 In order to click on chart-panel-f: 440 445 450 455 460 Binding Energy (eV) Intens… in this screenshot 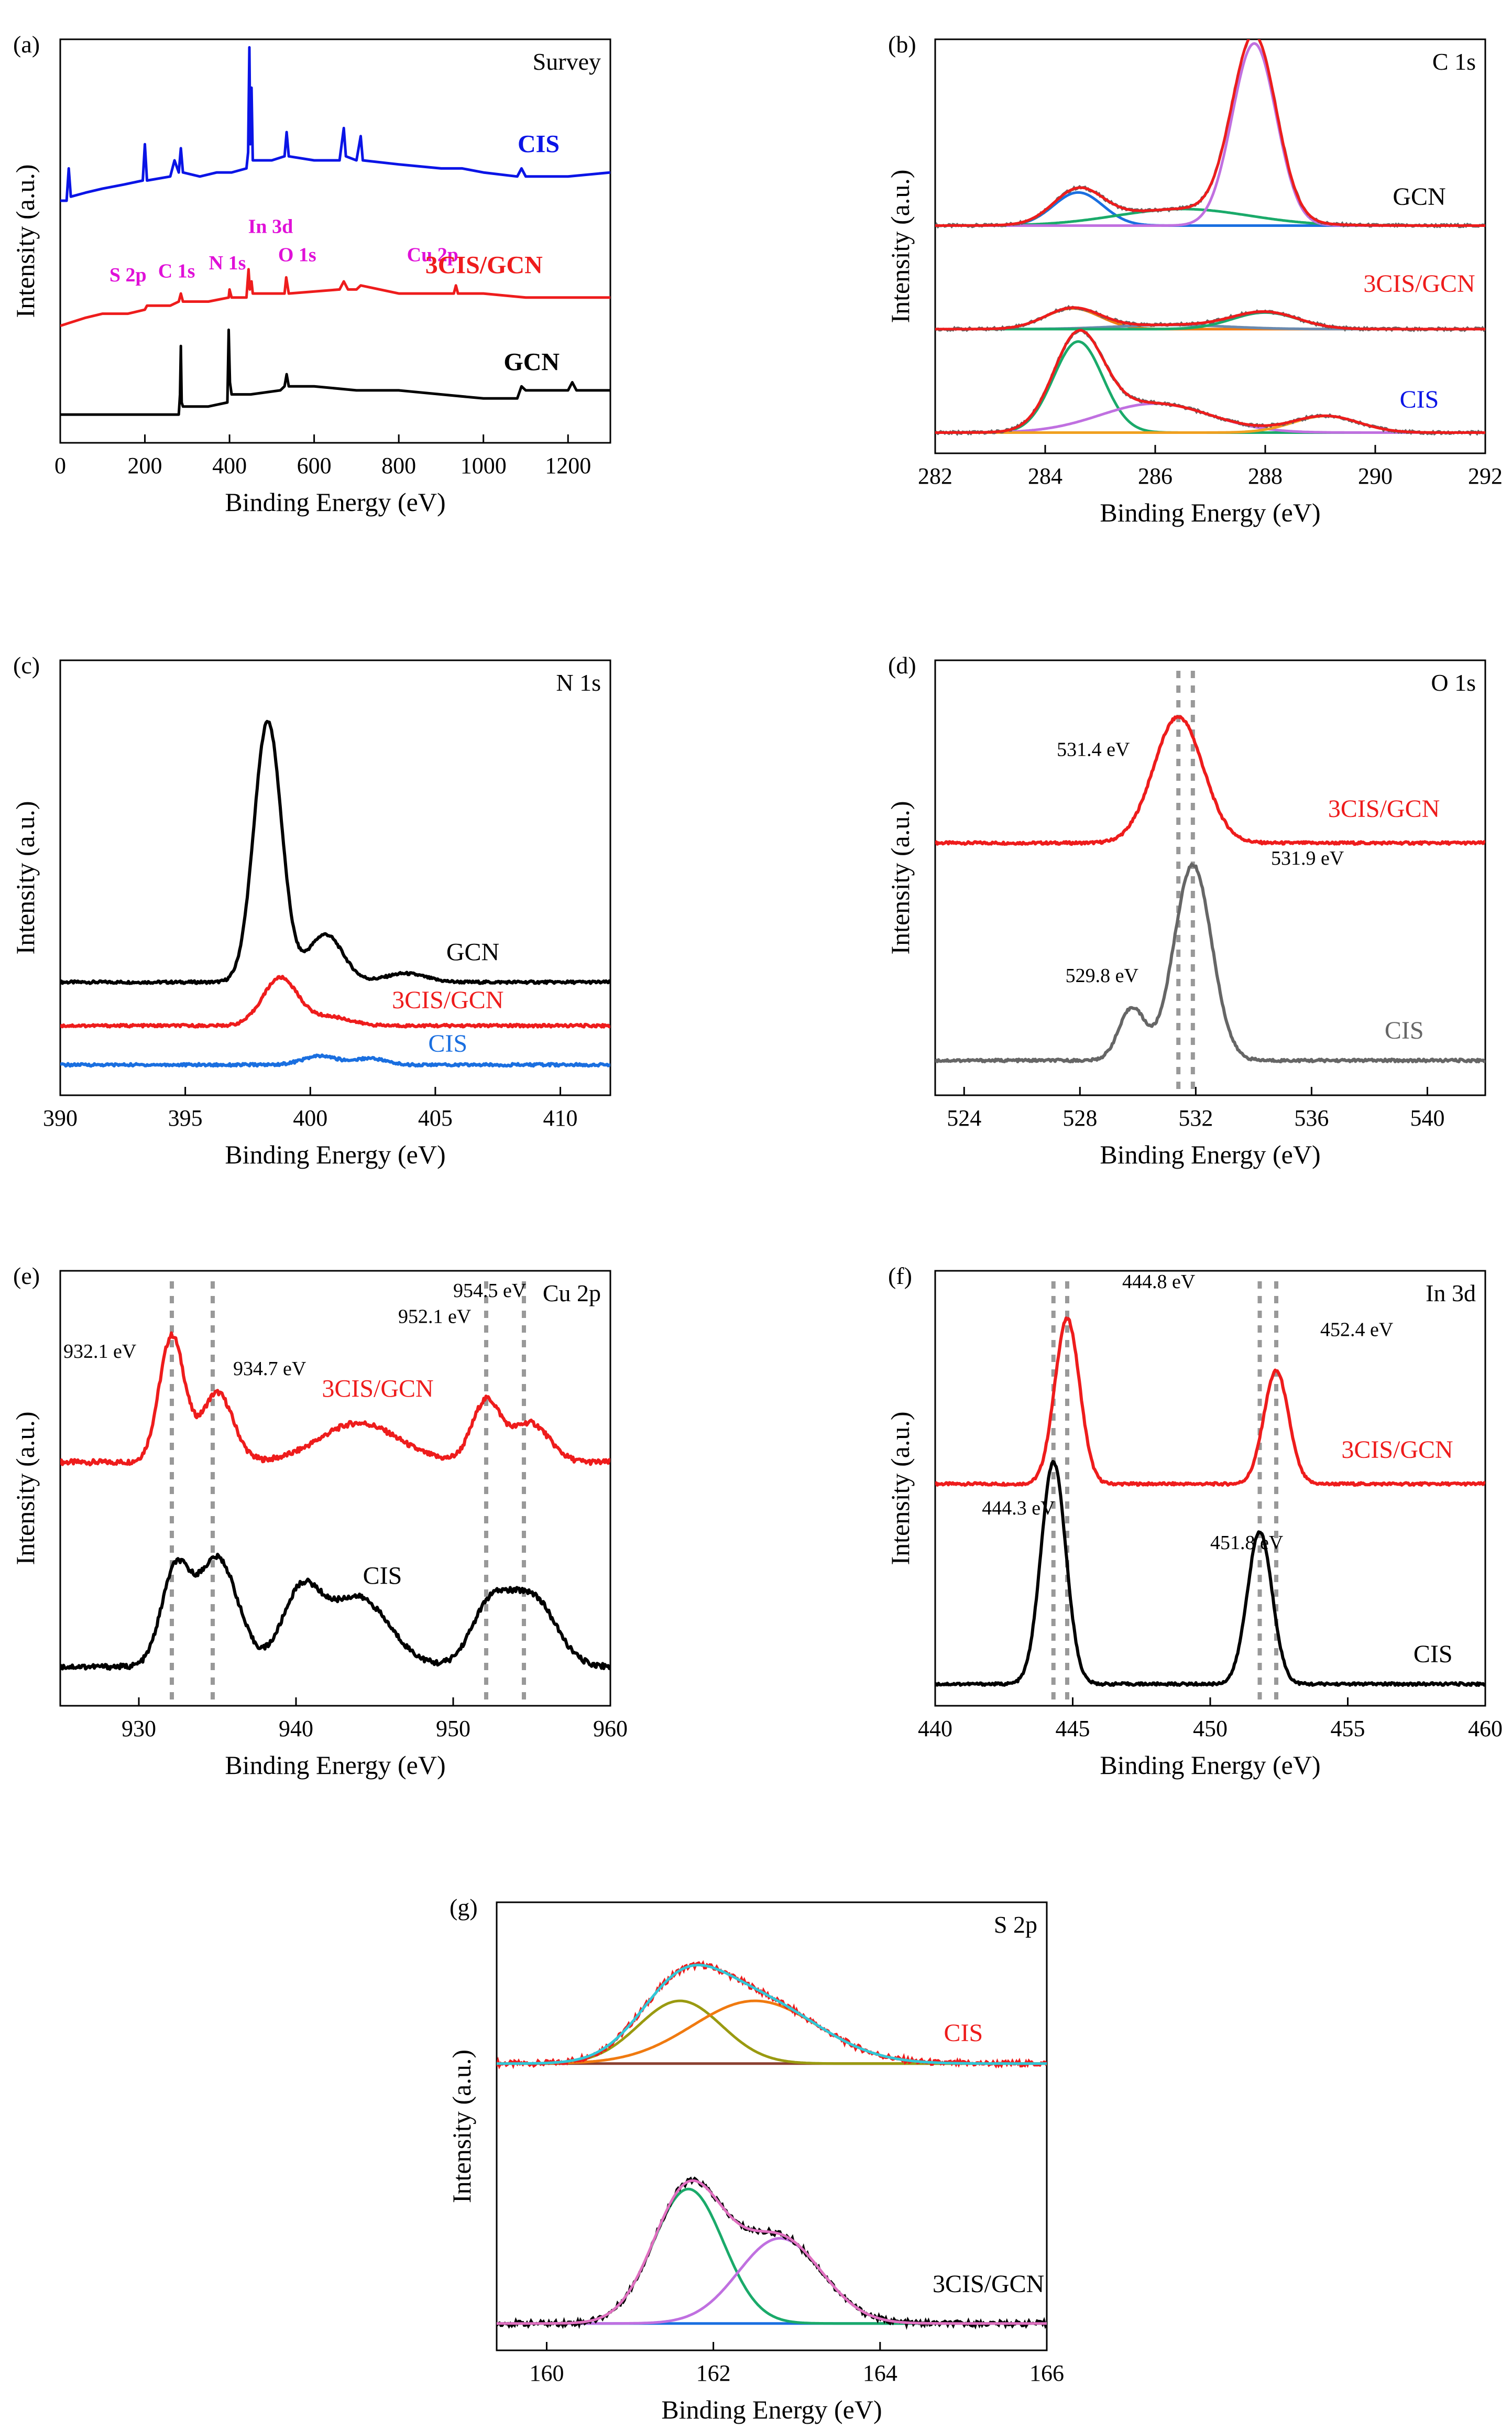, I will do `click(1194, 1521)`.